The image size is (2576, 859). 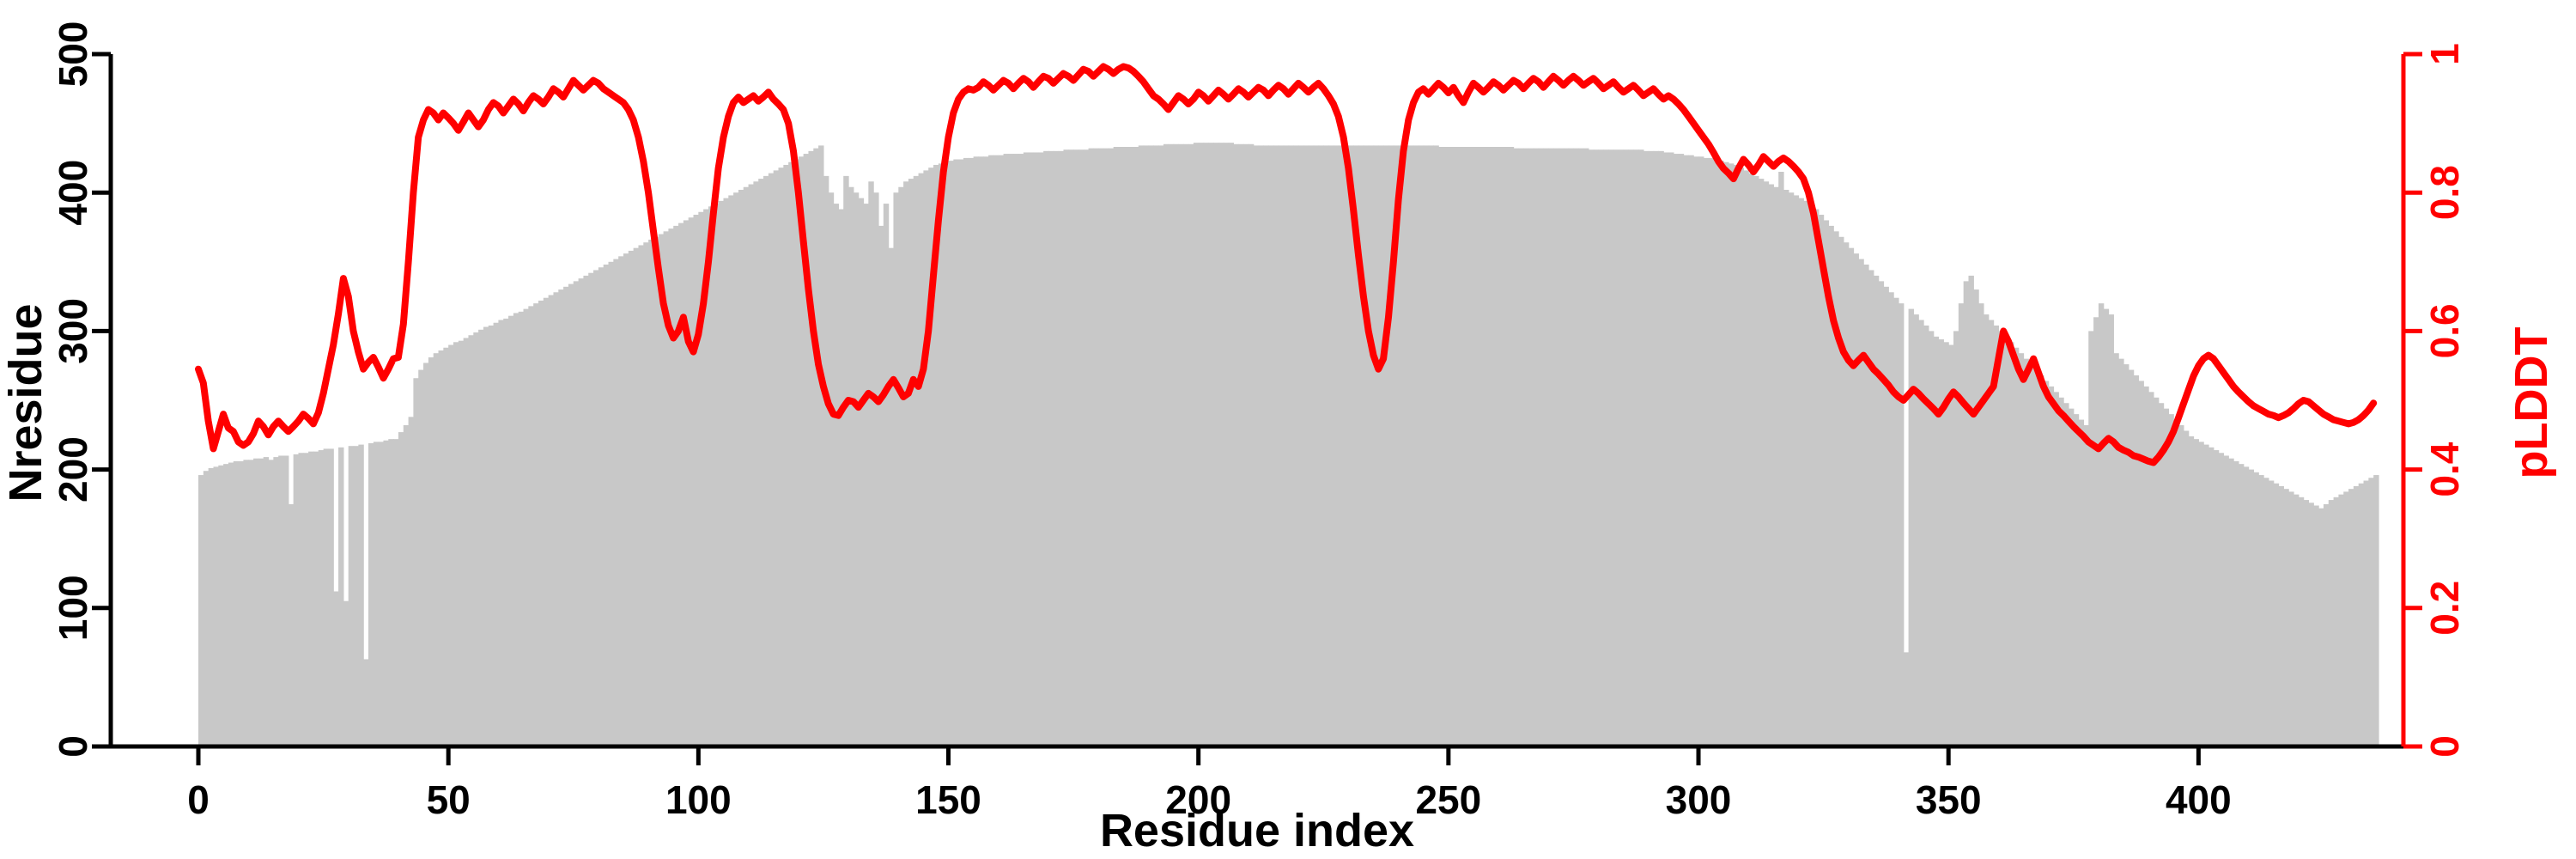 What do you see at coordinates (2434, 401) in the screenshot?
I see `right-axis: 0 0.2 0.4 0.6 0.8 1` at bounding box center [2434, 401].